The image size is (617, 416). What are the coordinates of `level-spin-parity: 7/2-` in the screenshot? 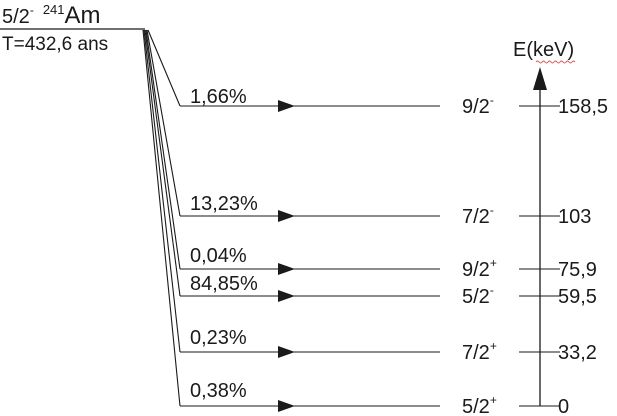 It's located at (478, 215).